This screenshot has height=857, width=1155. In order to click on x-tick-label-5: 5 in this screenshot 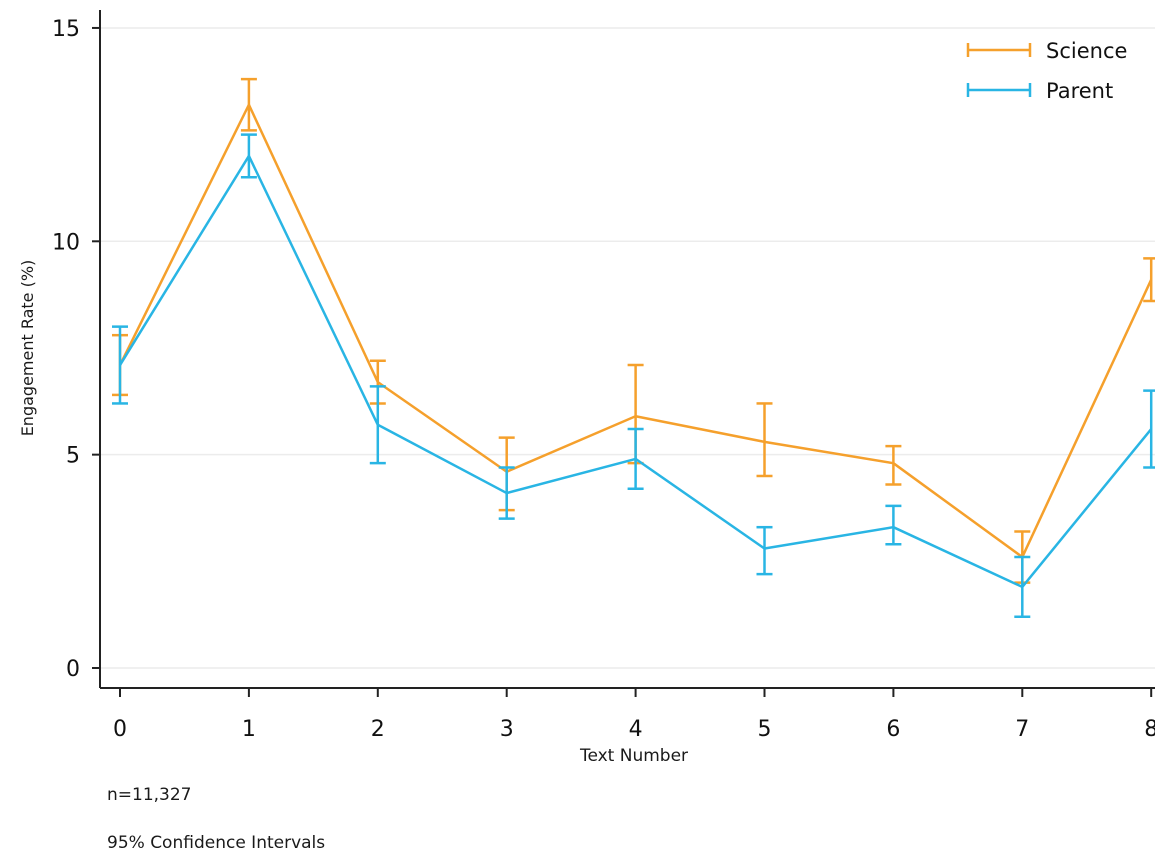, I will do `click(765, 729)`.